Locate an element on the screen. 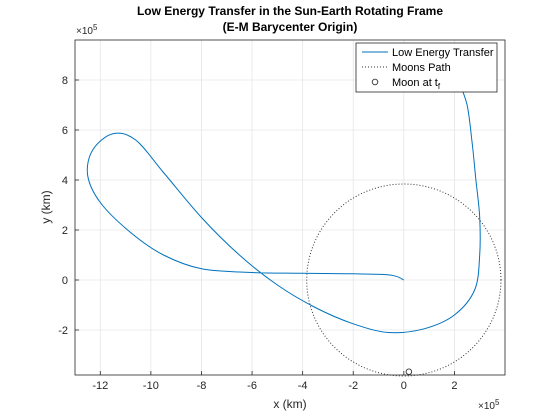  legend-transfer-label: Low Energy Transfer is located at coordinates (443, 53).